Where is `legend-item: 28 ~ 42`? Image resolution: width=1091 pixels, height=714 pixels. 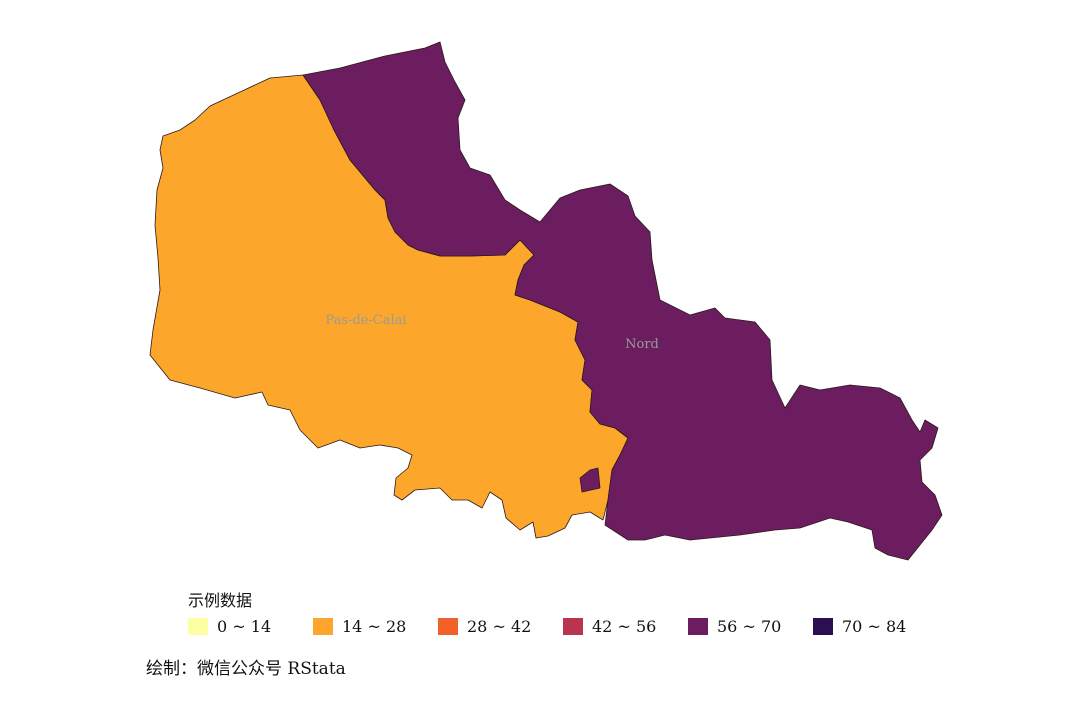
legend-item: 28 ~ 42 is located at coordinates (500, 626).